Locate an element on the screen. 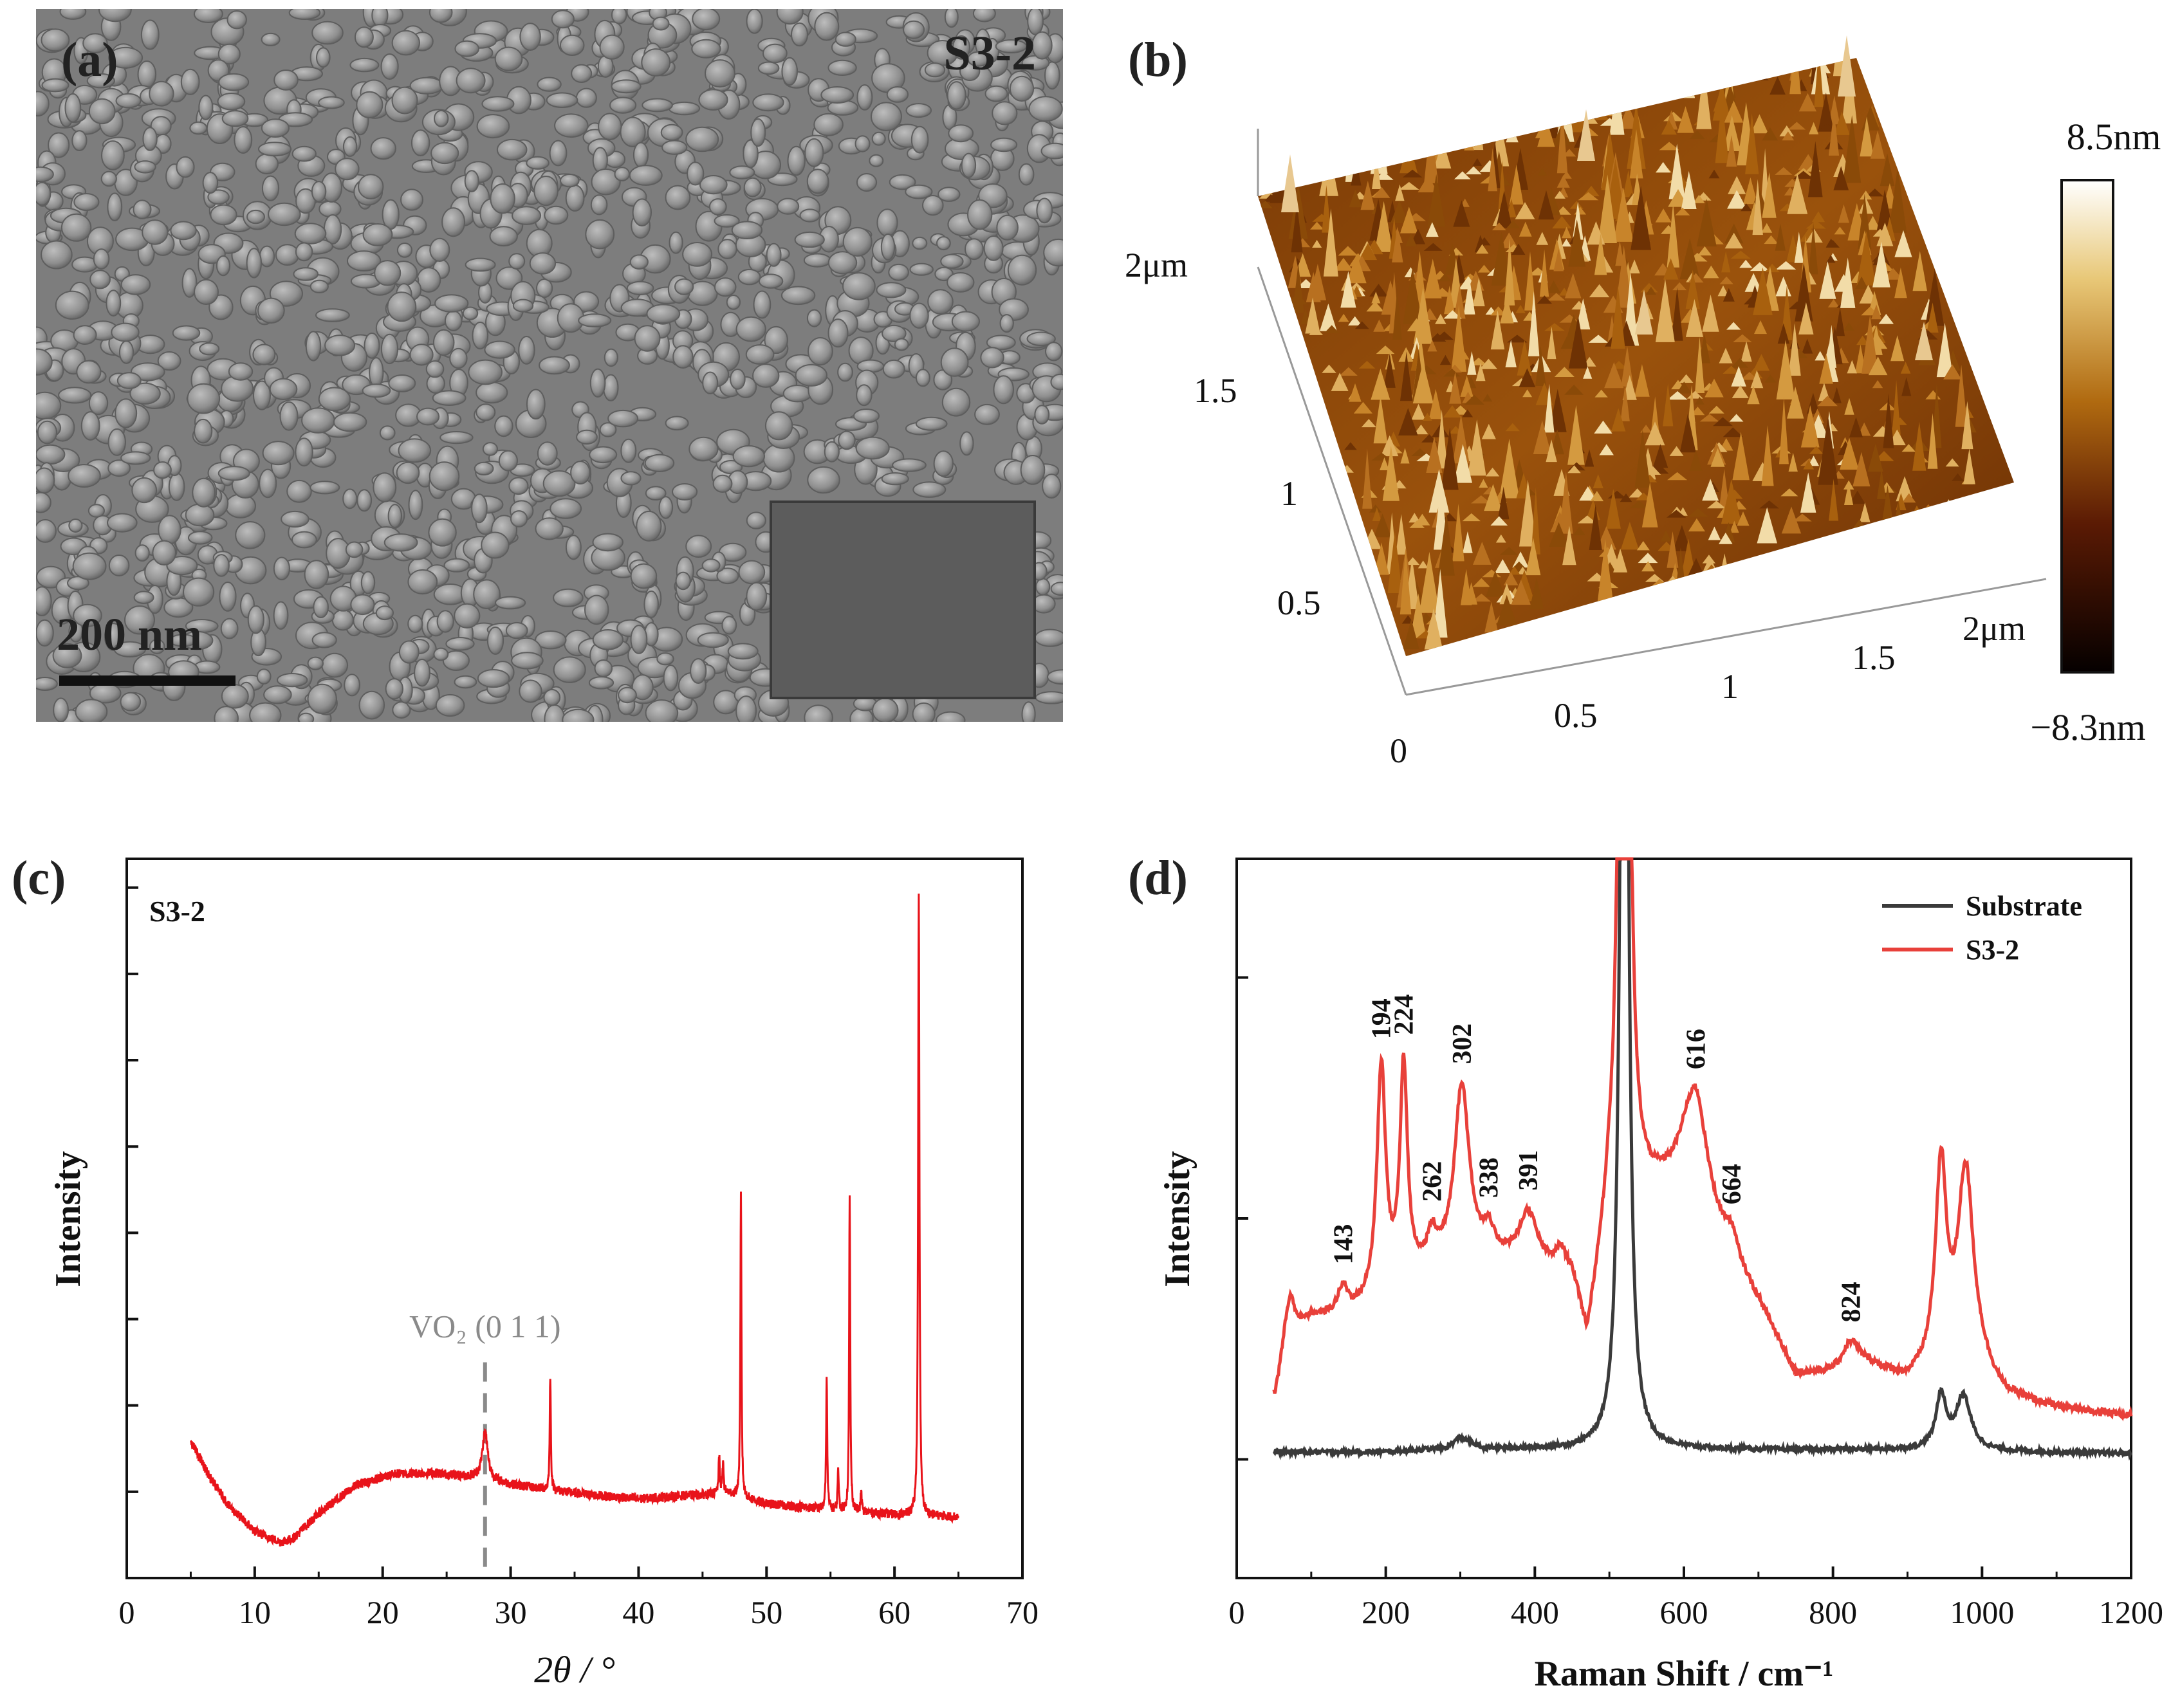 This screenshot has width=2171, height=1708. afm-xtick-1.5: 1.5 is located at coordinates (1874, 657).